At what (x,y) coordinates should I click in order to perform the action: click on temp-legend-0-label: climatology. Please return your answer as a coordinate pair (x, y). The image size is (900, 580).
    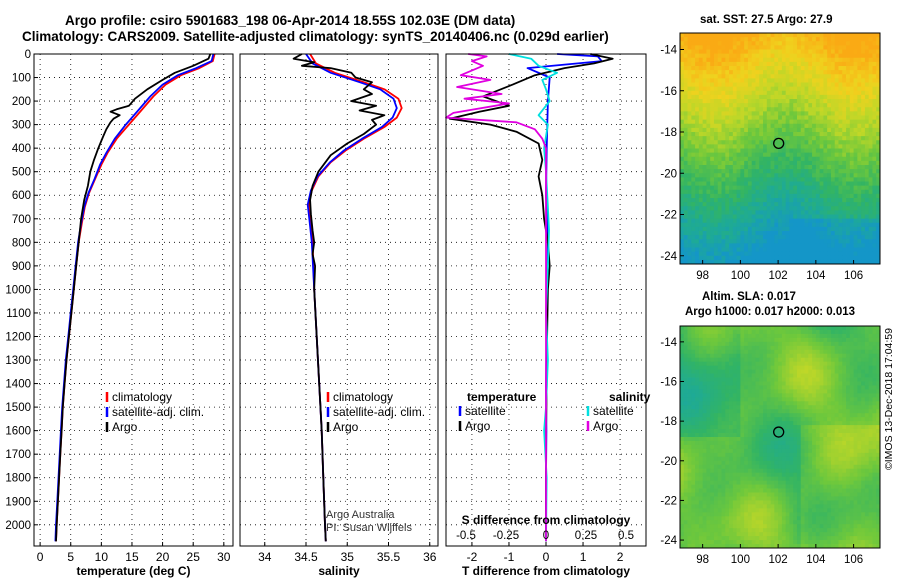
    Looking at the image, I should click on (142, 397).